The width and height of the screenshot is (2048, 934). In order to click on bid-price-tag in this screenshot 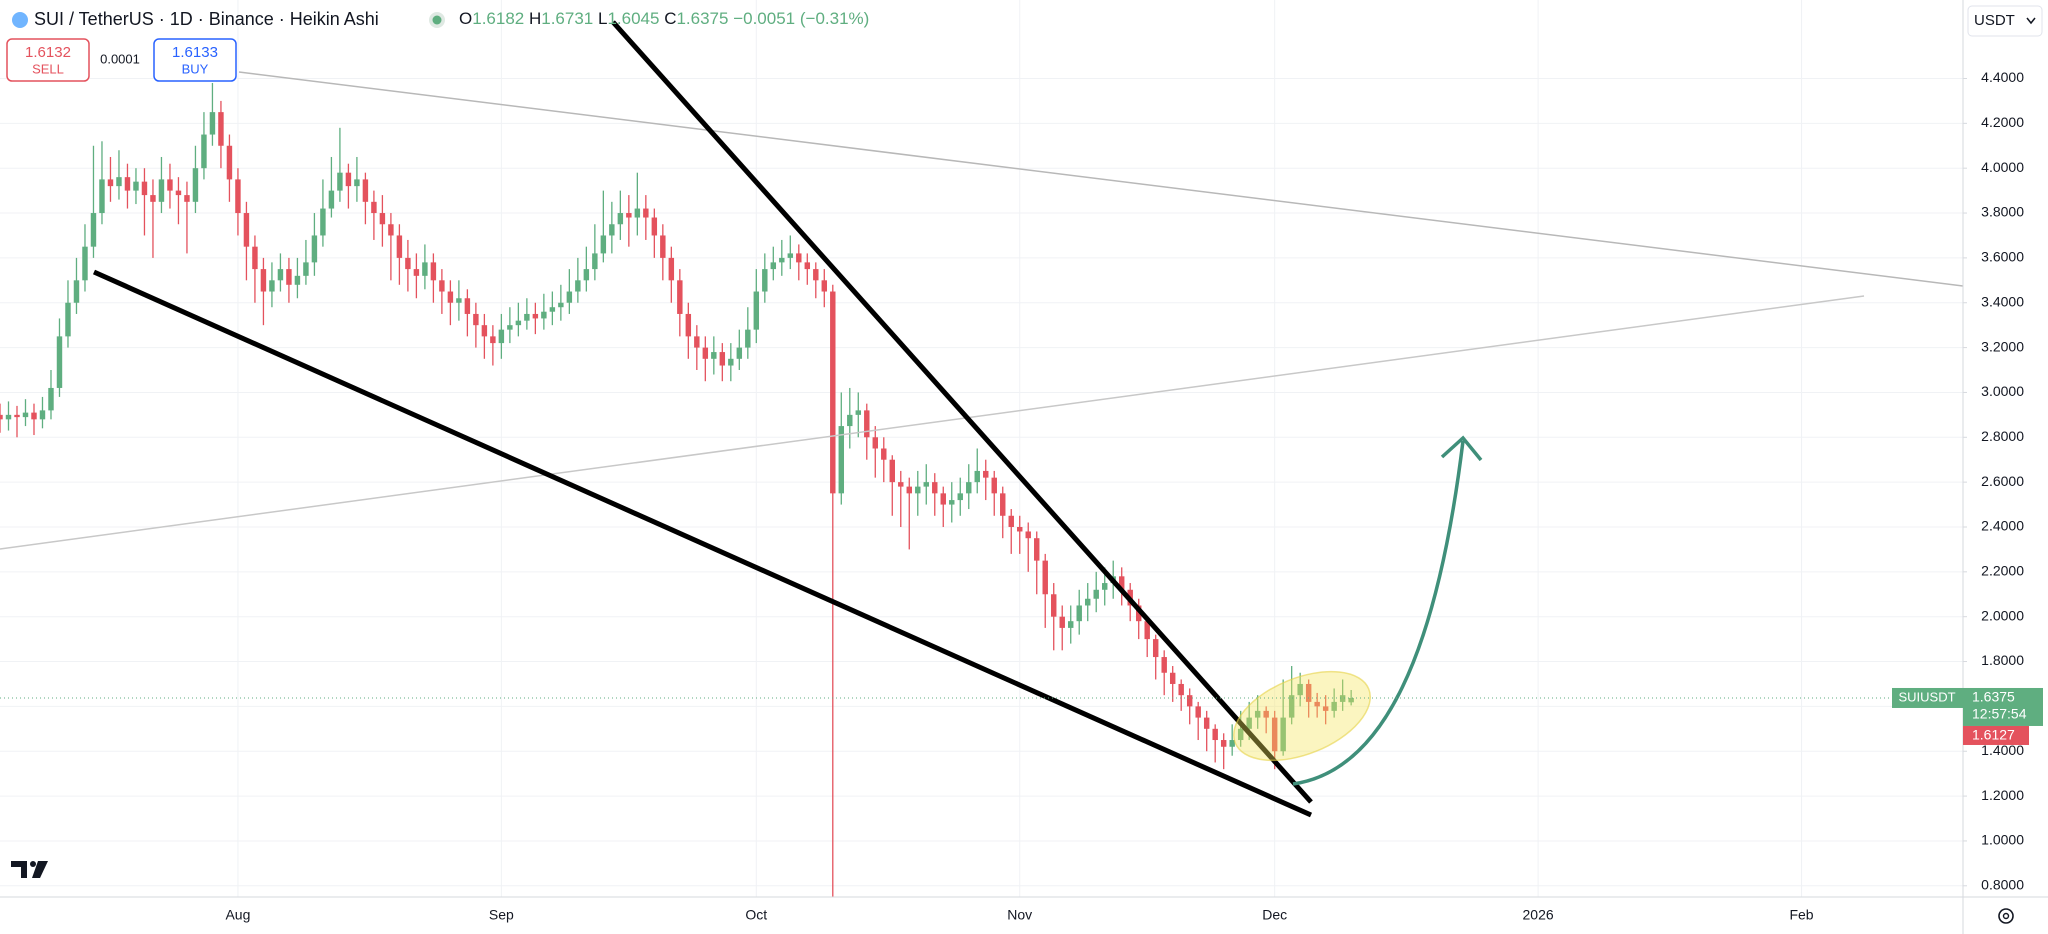, I will do `click(1996, 735)`.